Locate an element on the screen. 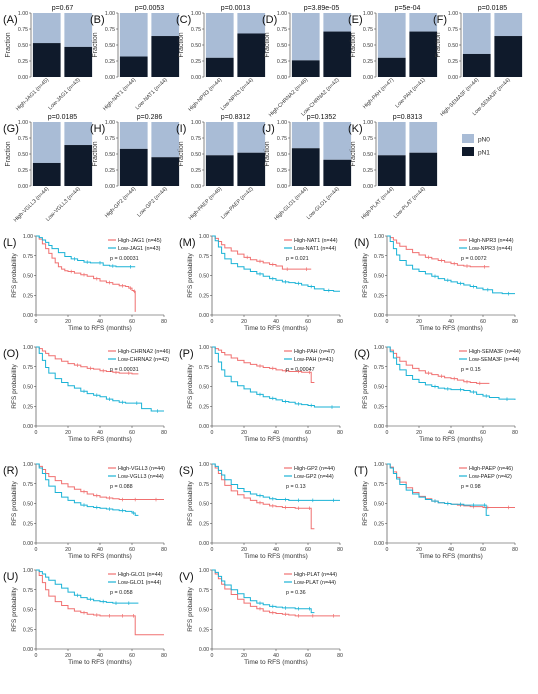 Image resolution: width=538 pixels, height=694 pixels. p-value-label: p = 0.15 is located at coordinates (471, 370).